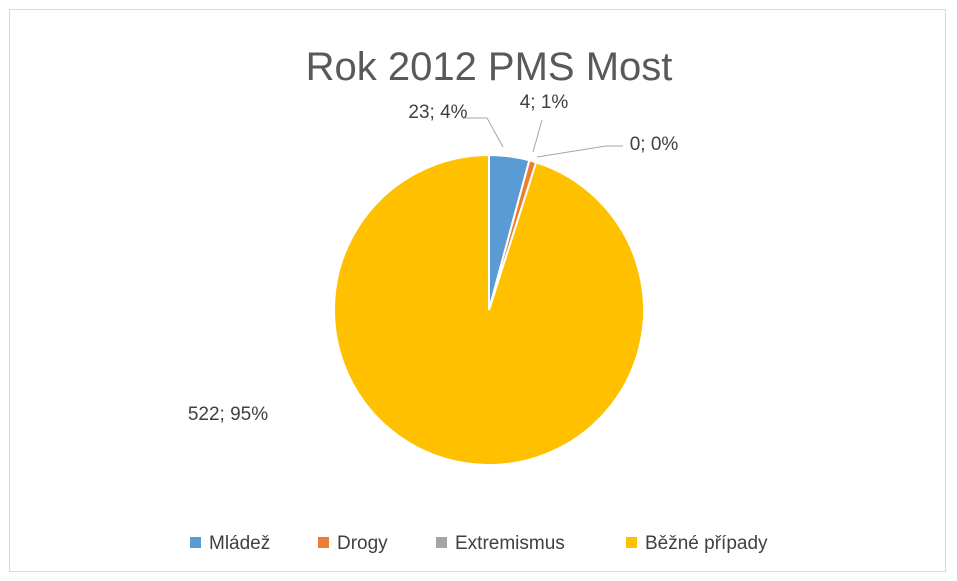  What do you see at coordinates (195, 542) in the screenshot?
I see `legend-swatch-mladez` at bounding box center [195, 542].